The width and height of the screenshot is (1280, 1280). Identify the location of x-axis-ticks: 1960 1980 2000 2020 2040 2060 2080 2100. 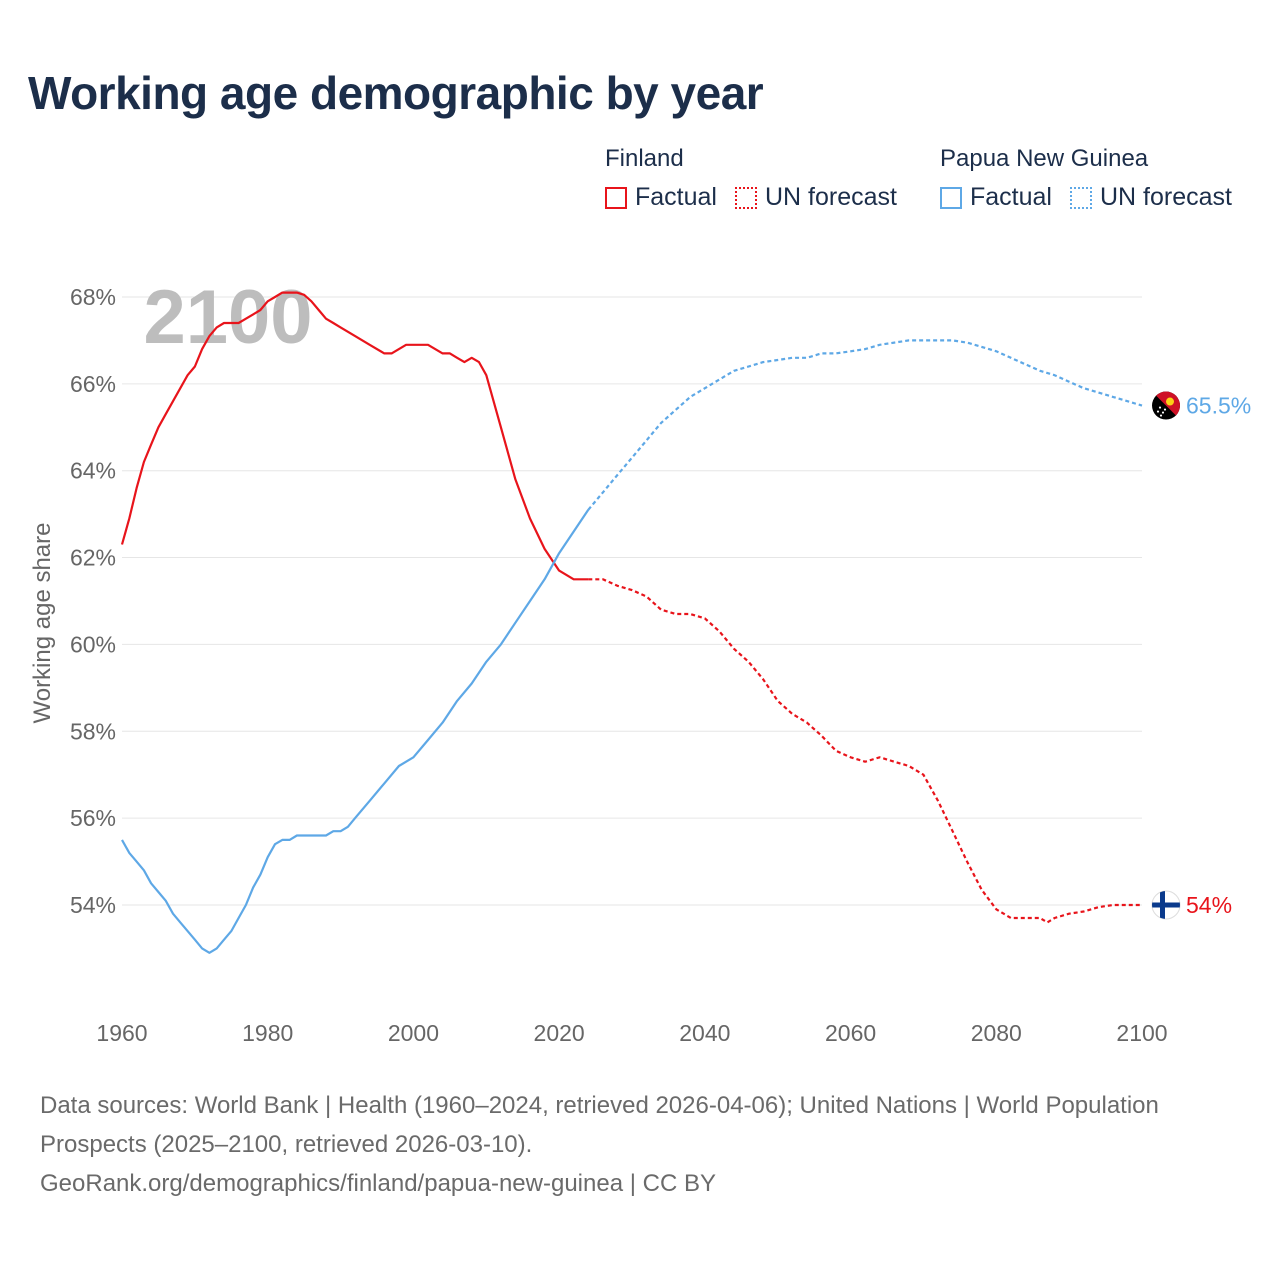
(631, 1033).